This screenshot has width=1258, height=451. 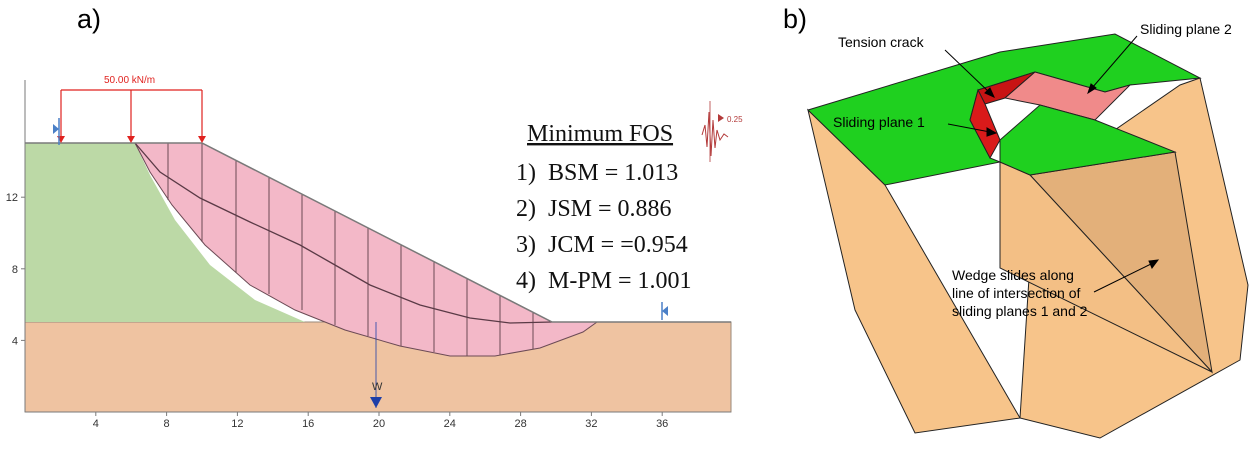 What do you see at coordinates (450, 424) in the screenshot?
I see `x-tick-label: 24` at bounding box center [450, 424].